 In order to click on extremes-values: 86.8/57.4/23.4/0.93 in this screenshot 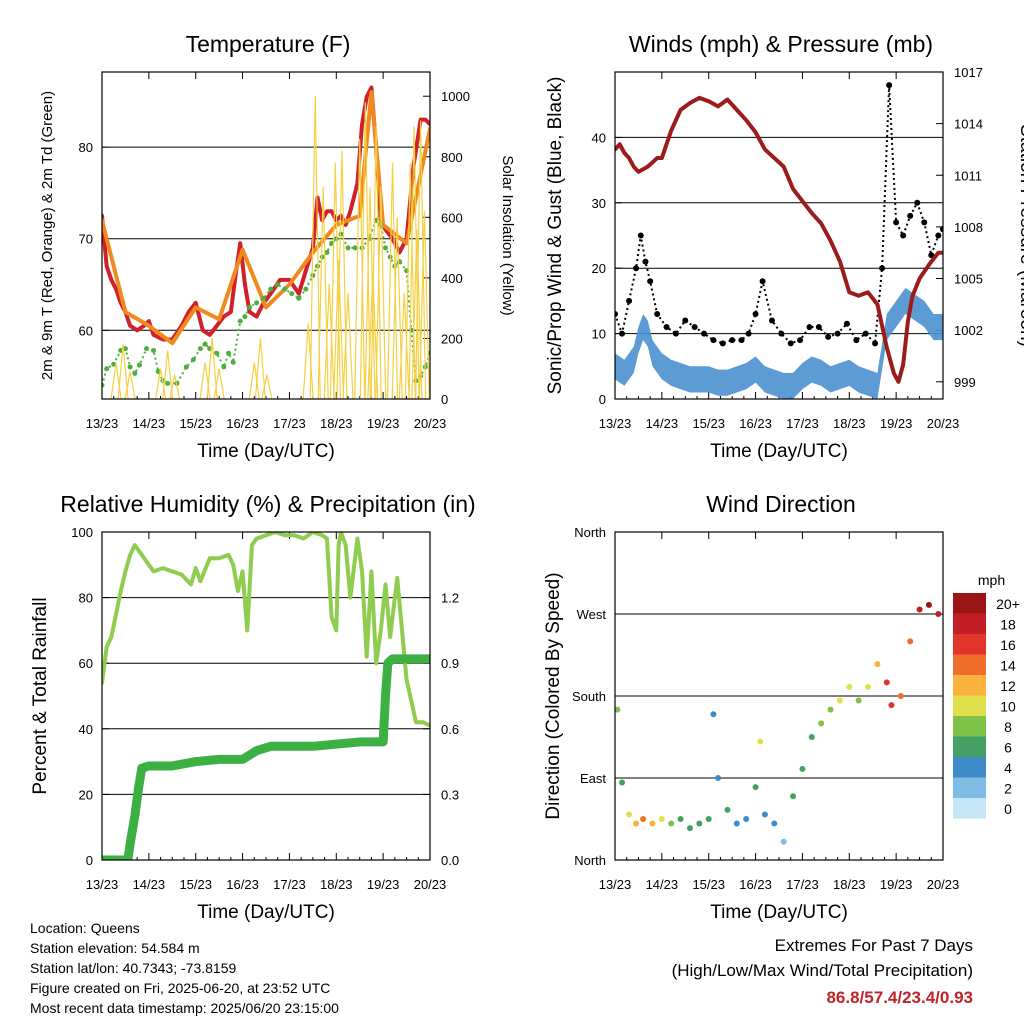, I will do `click(899, 997)`.